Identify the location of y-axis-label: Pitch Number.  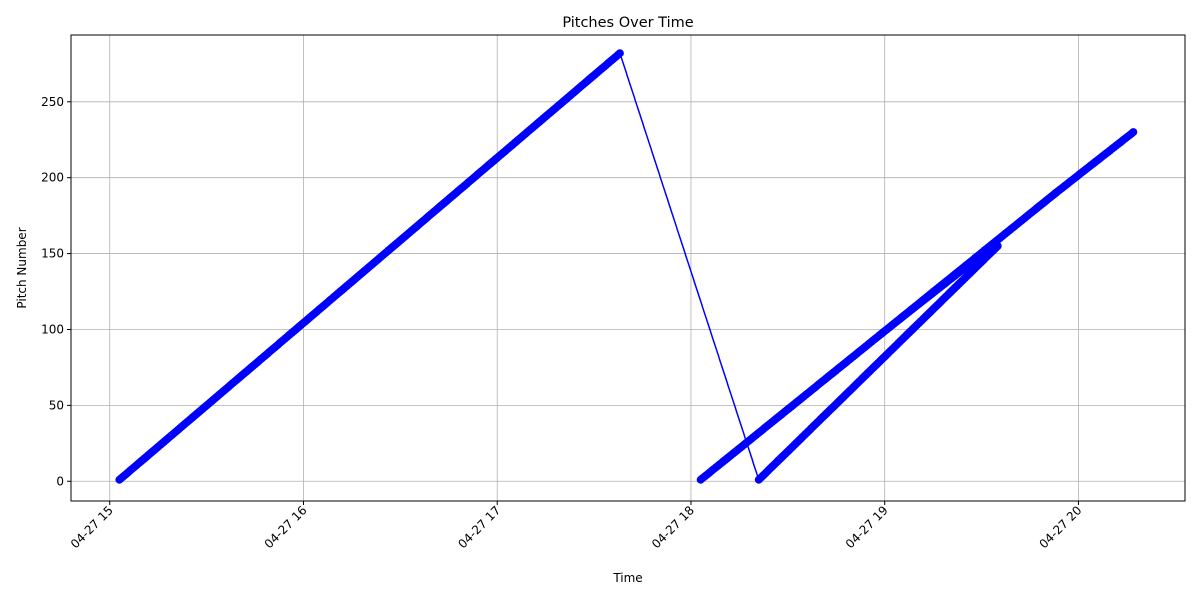
(22, 267).